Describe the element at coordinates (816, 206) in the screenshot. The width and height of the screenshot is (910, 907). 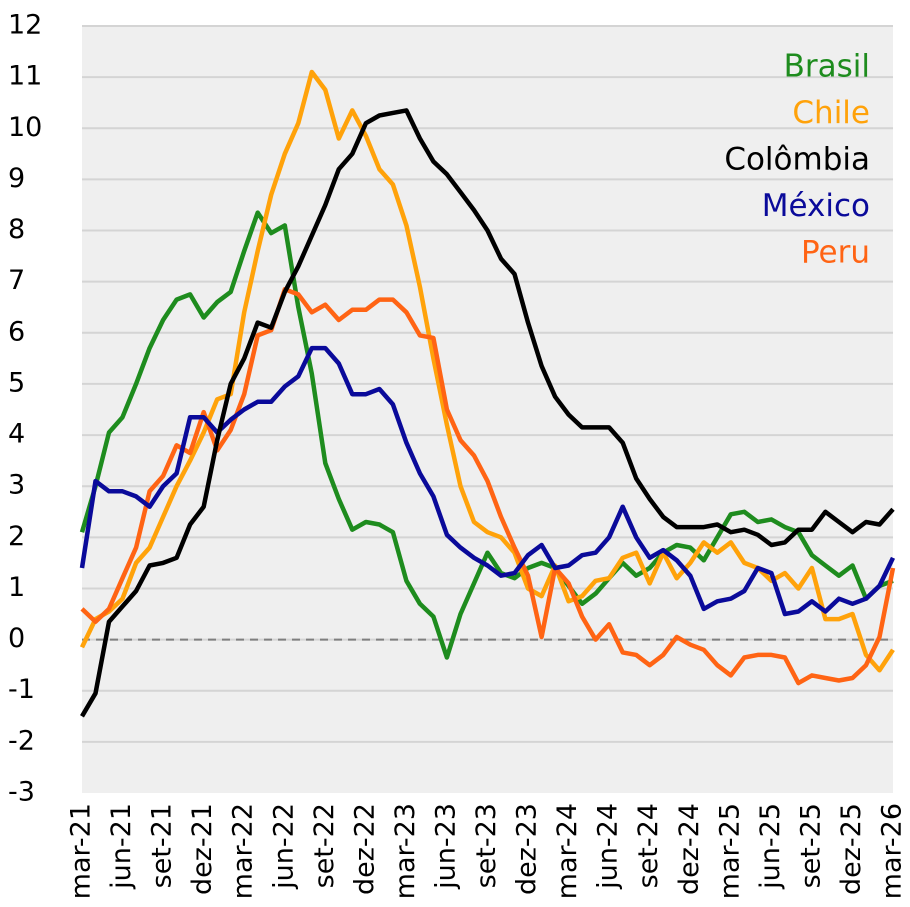
I see `legend-entry: México` at that location.